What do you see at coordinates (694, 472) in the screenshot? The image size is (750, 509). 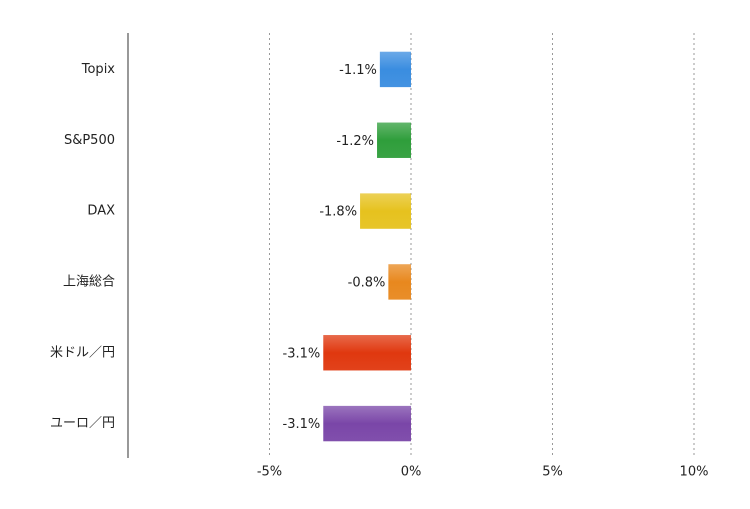 I see `x-tick-label: 10%` at bounding box center [694, 472].